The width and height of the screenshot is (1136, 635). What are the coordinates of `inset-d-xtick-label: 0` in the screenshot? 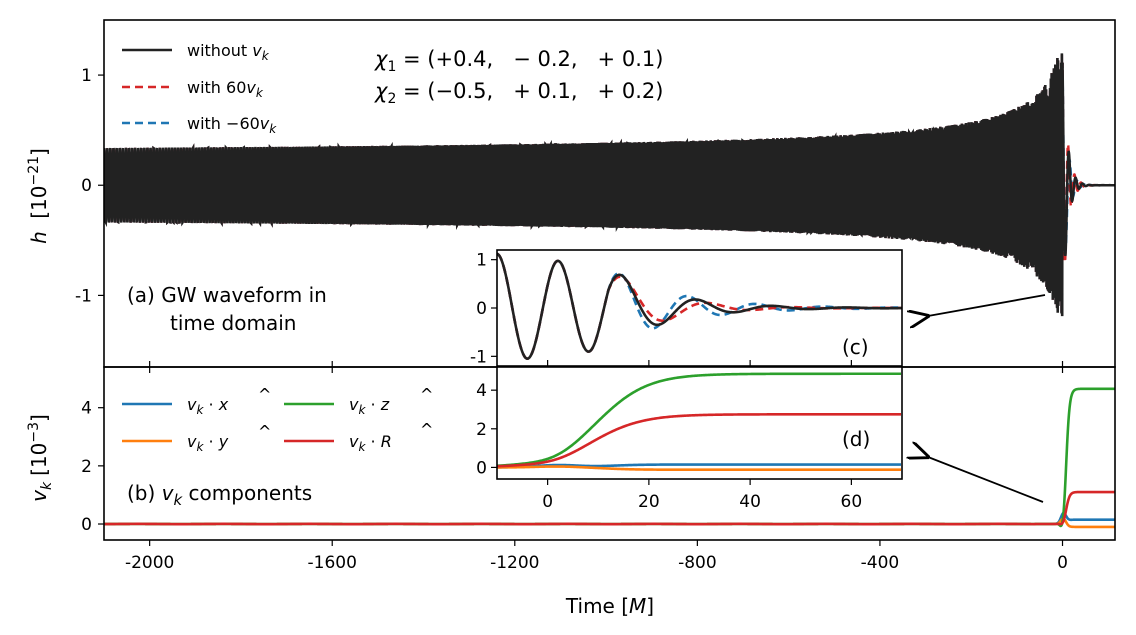 It's located at (547, 502).